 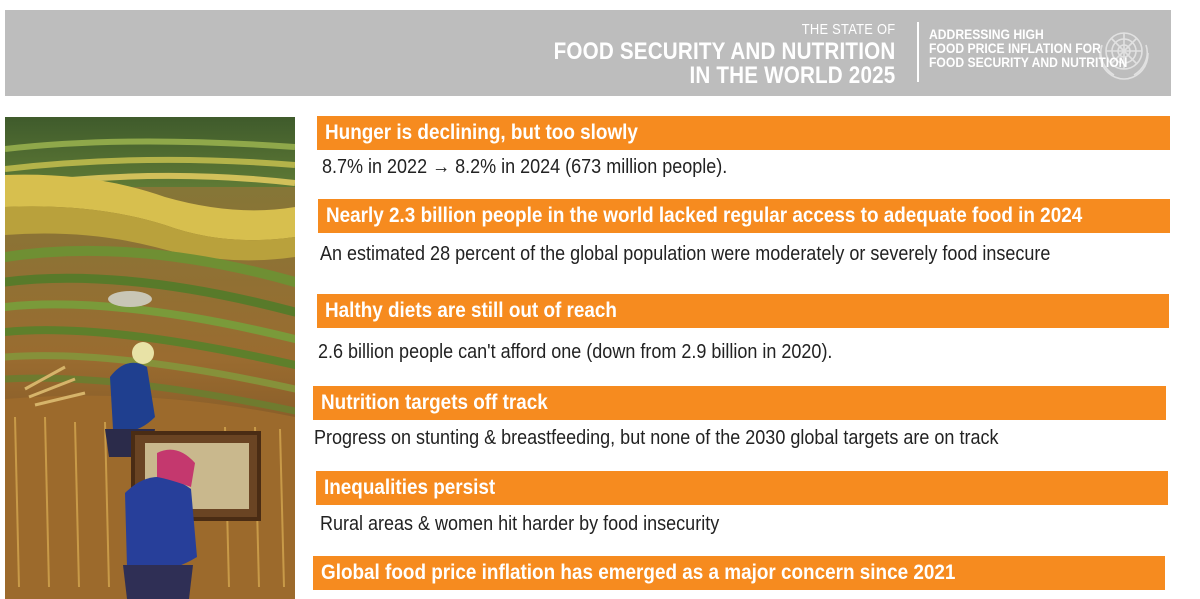 I want to click on finding-heading-healthy-diets: Halthy diets are still out of reach, so click(x=743, y=311).